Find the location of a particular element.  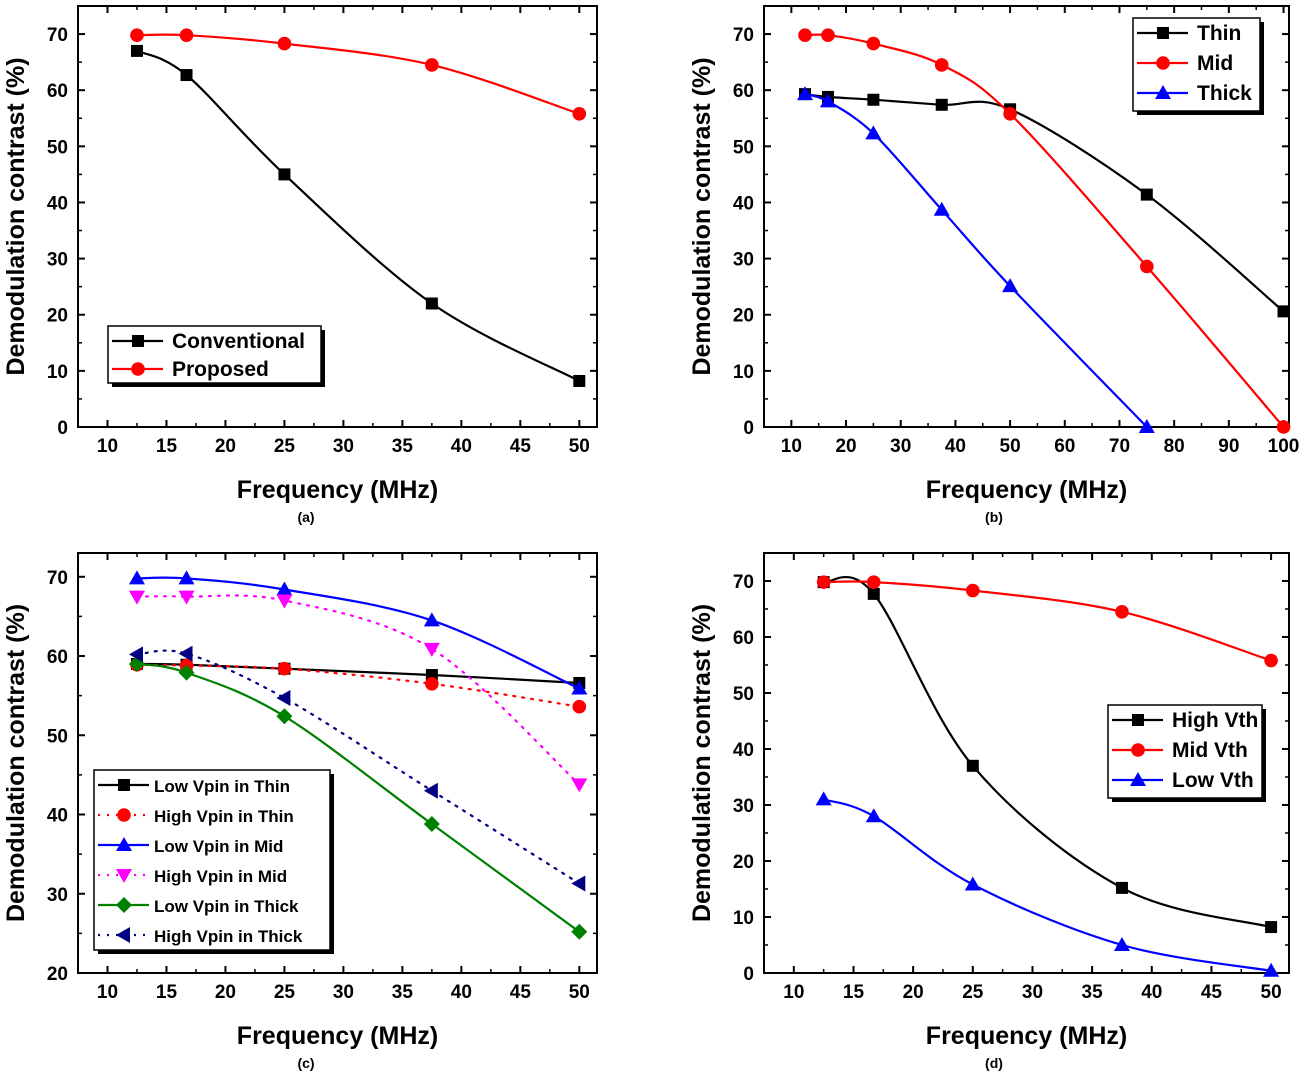

series-high-vpin-in-thick is located at coordinates (357, 768).